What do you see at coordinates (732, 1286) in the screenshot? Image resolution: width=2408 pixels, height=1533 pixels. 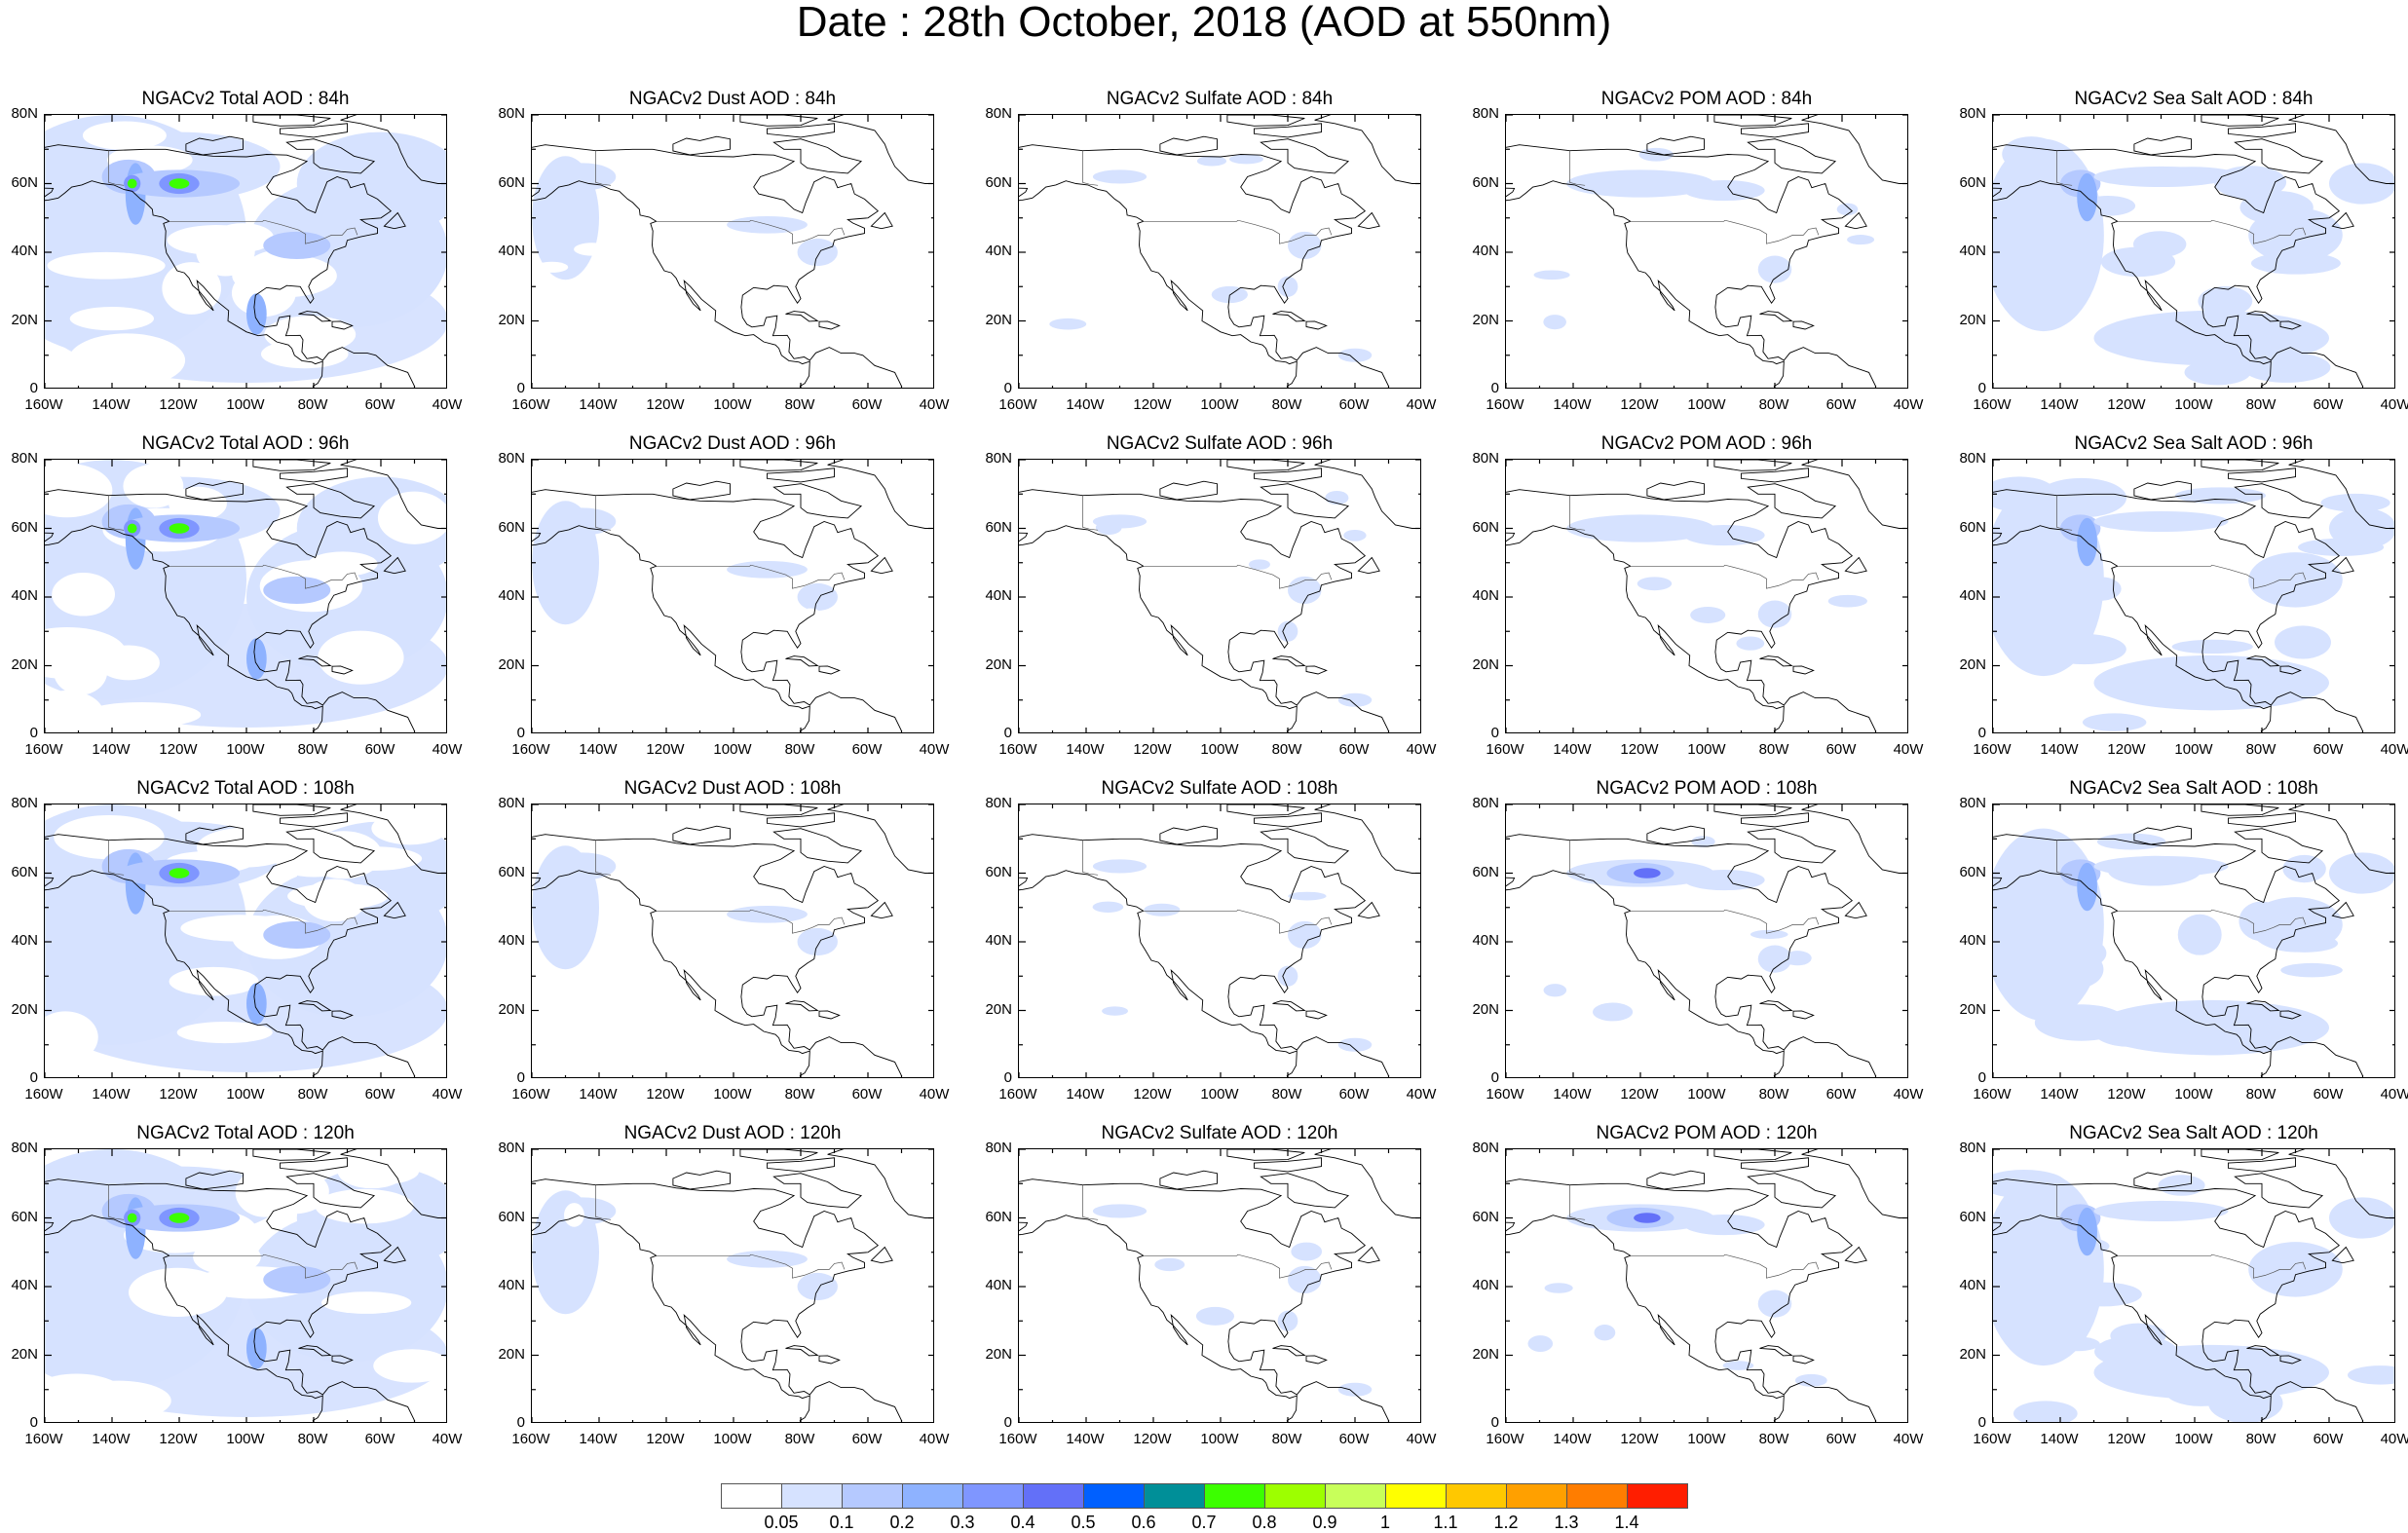 I see `map-panel-dust-120h` at bounding box center [732, 1286].